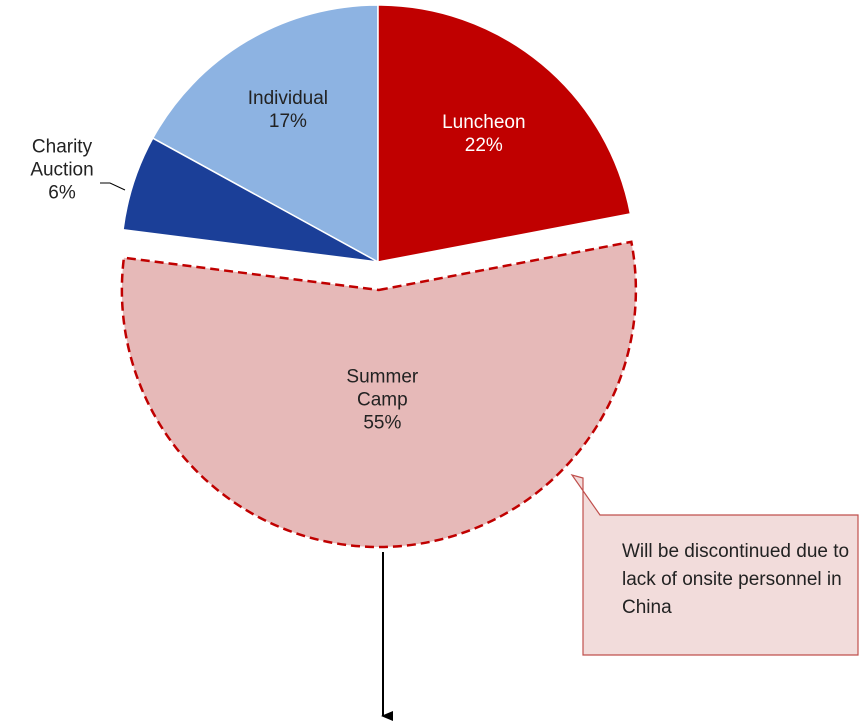 The height and width of the screenshot is (726, 866). I want to click on leader-line, so click(113, 186).